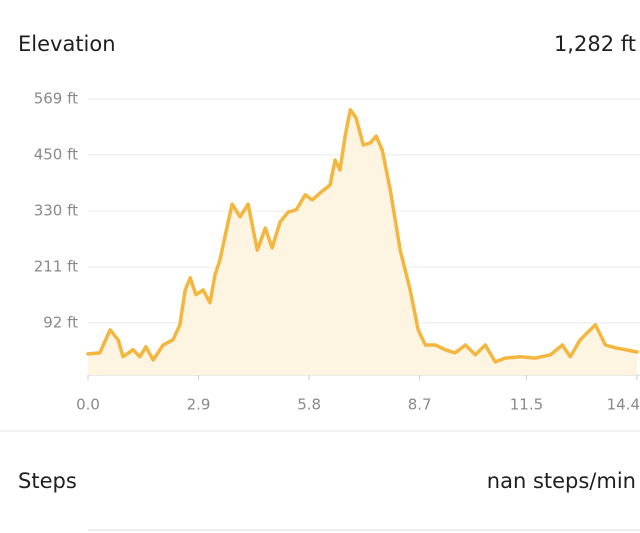 The width and height of the screenshot is (640, 533). Describe the element at coordinates (623, 405) in the screenshot. I see `x-tick-label: 14.4` at that location.